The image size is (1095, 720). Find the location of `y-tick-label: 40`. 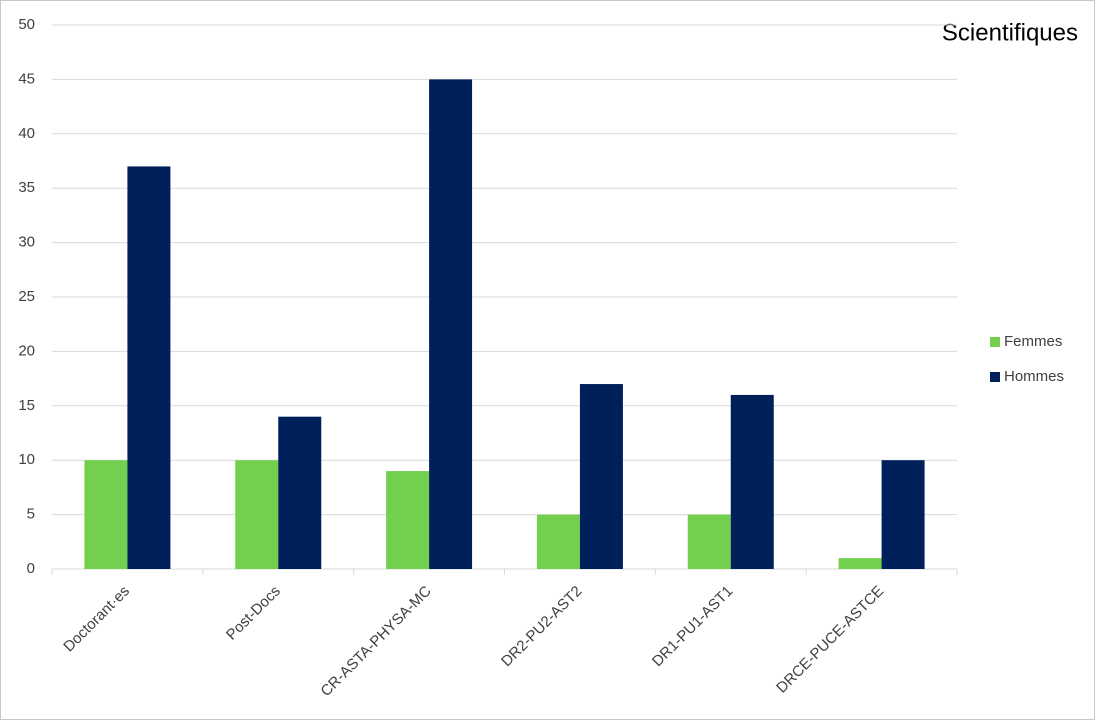

y-tick-label: 40 is located at coordinates (26, 133).